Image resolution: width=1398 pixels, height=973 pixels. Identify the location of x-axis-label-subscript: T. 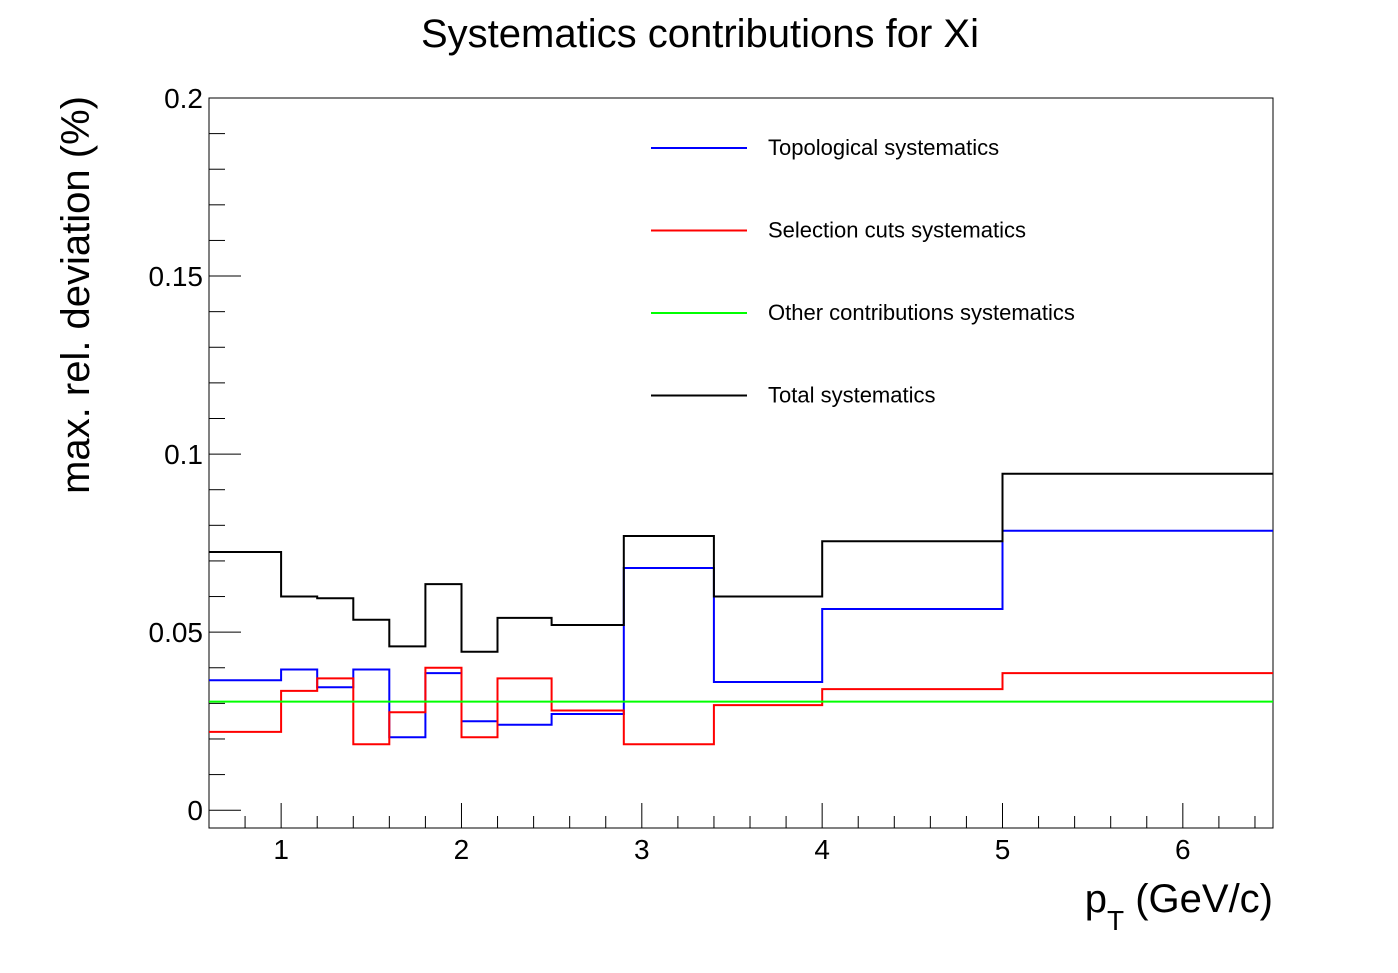
(1115, 920).